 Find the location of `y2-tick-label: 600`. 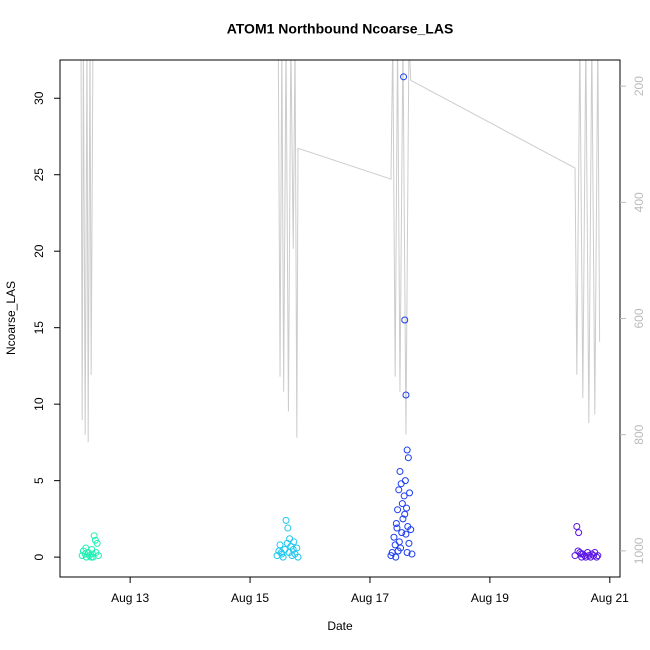

y2-tick-label: 600 is located at coordinates (639, 318).